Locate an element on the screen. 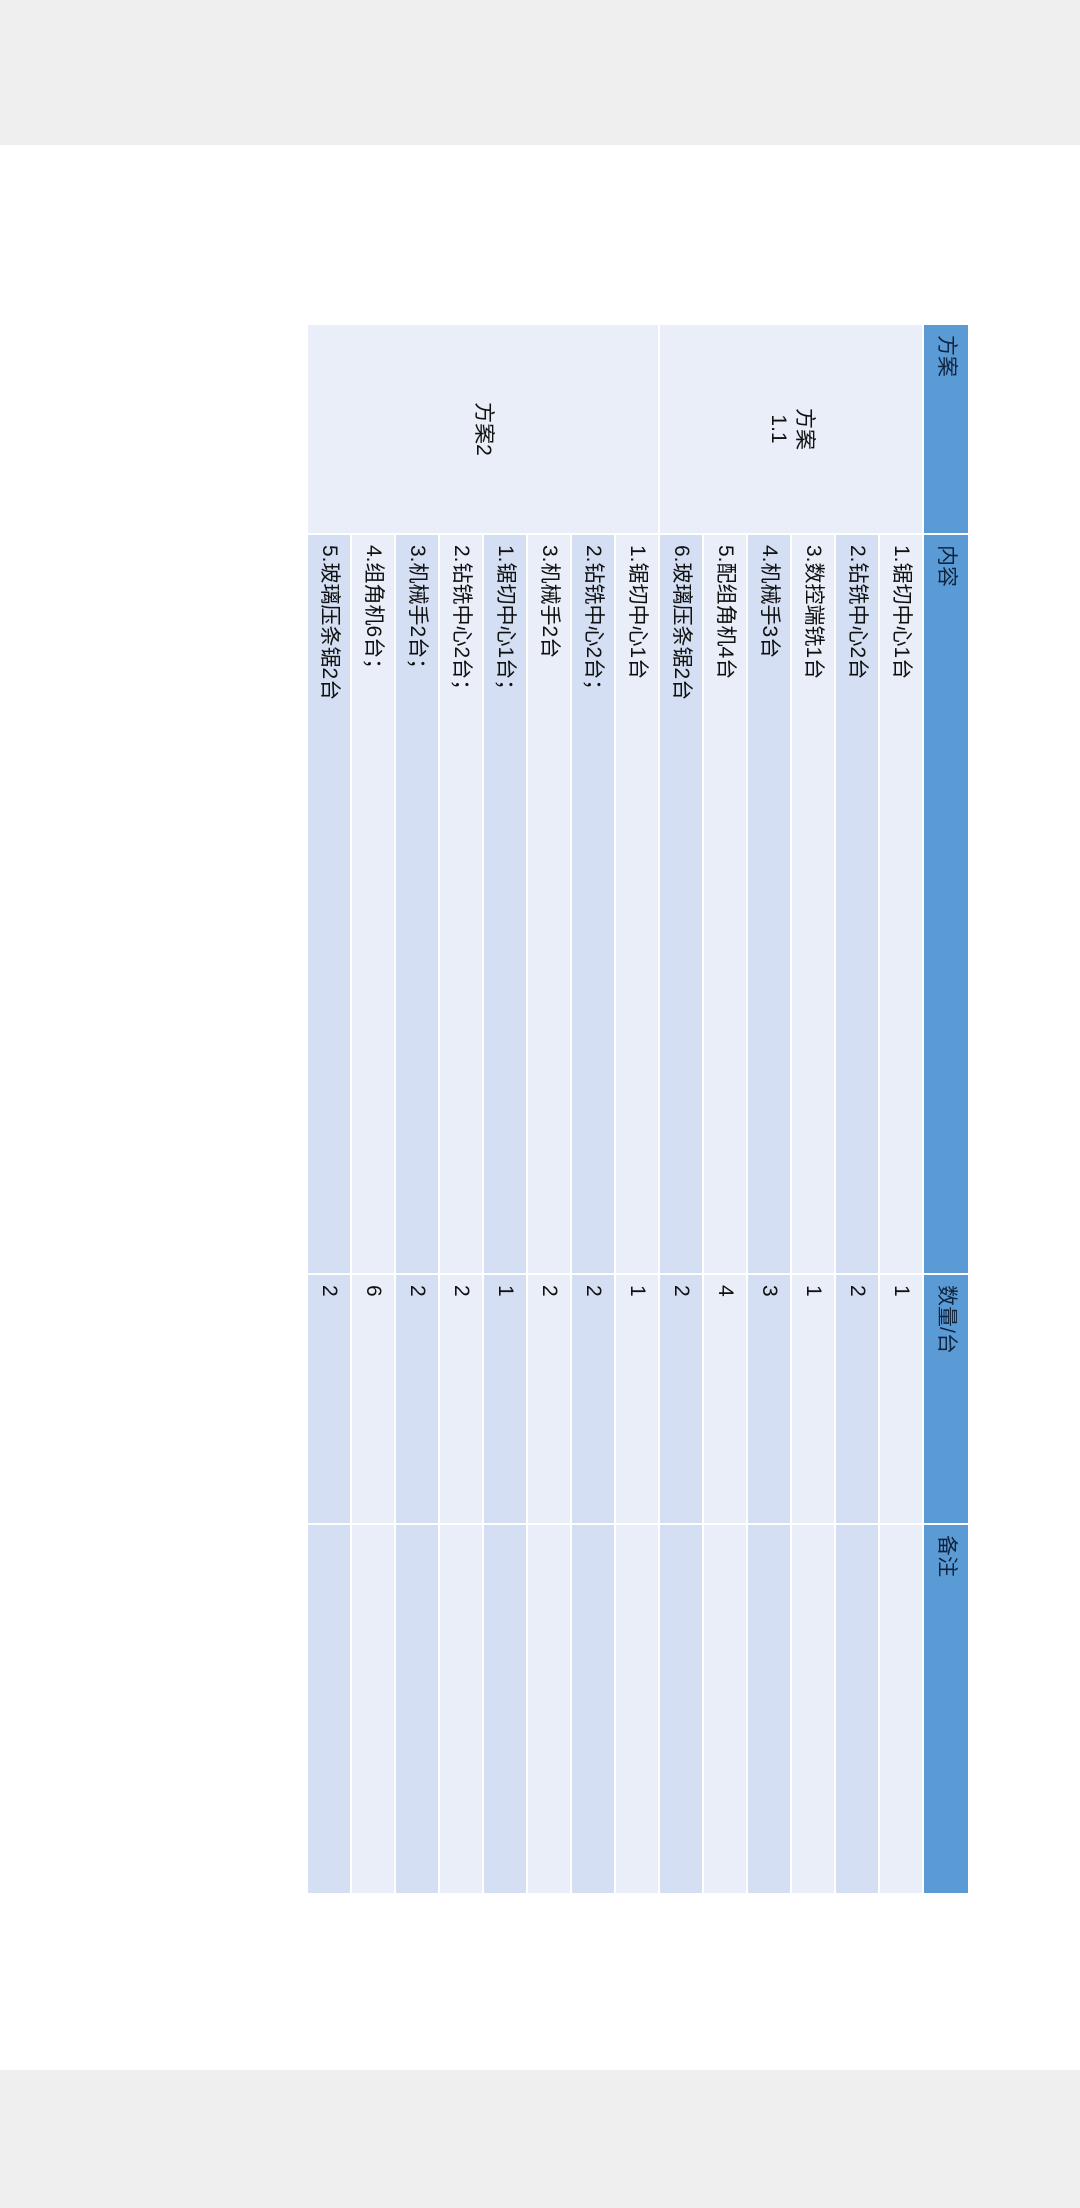  table-row: 6.玻璃压条锯2台 2 is located at coordinates (681, 1109).